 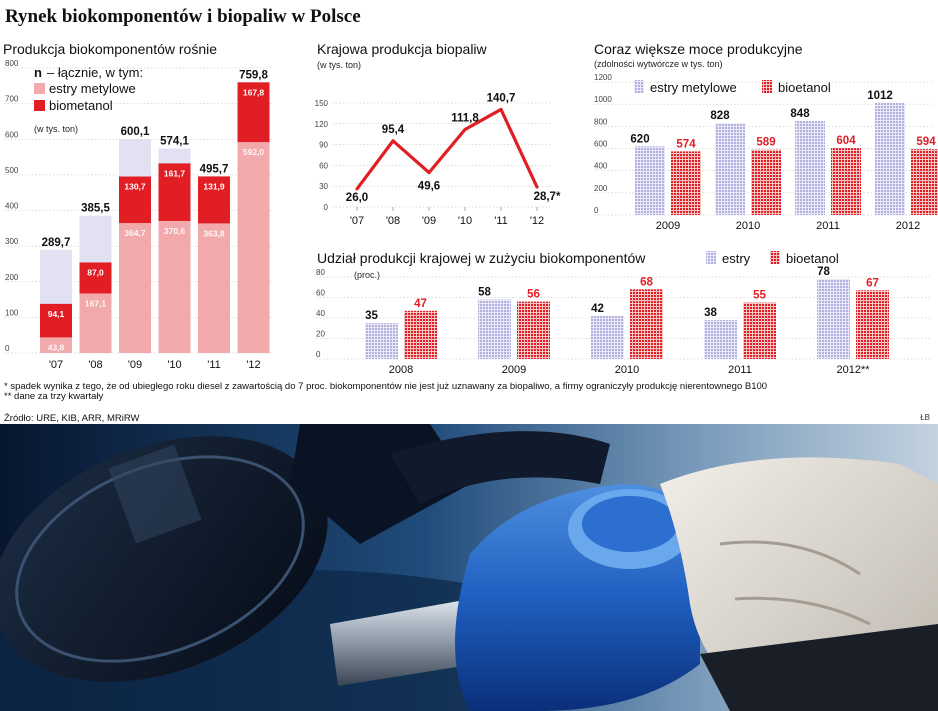 I want to click on chart1-estry-label: 592,0, so click(x=254, y=152).